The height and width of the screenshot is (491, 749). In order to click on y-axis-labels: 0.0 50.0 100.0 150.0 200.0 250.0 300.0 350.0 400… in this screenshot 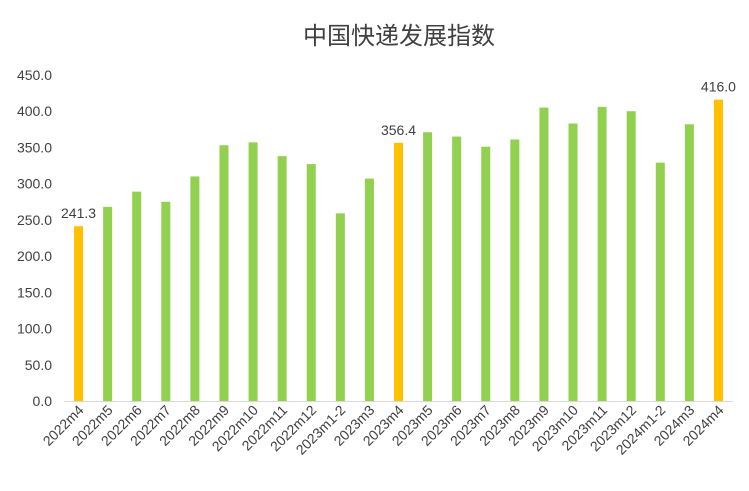, I will do `click(34, 238)`.